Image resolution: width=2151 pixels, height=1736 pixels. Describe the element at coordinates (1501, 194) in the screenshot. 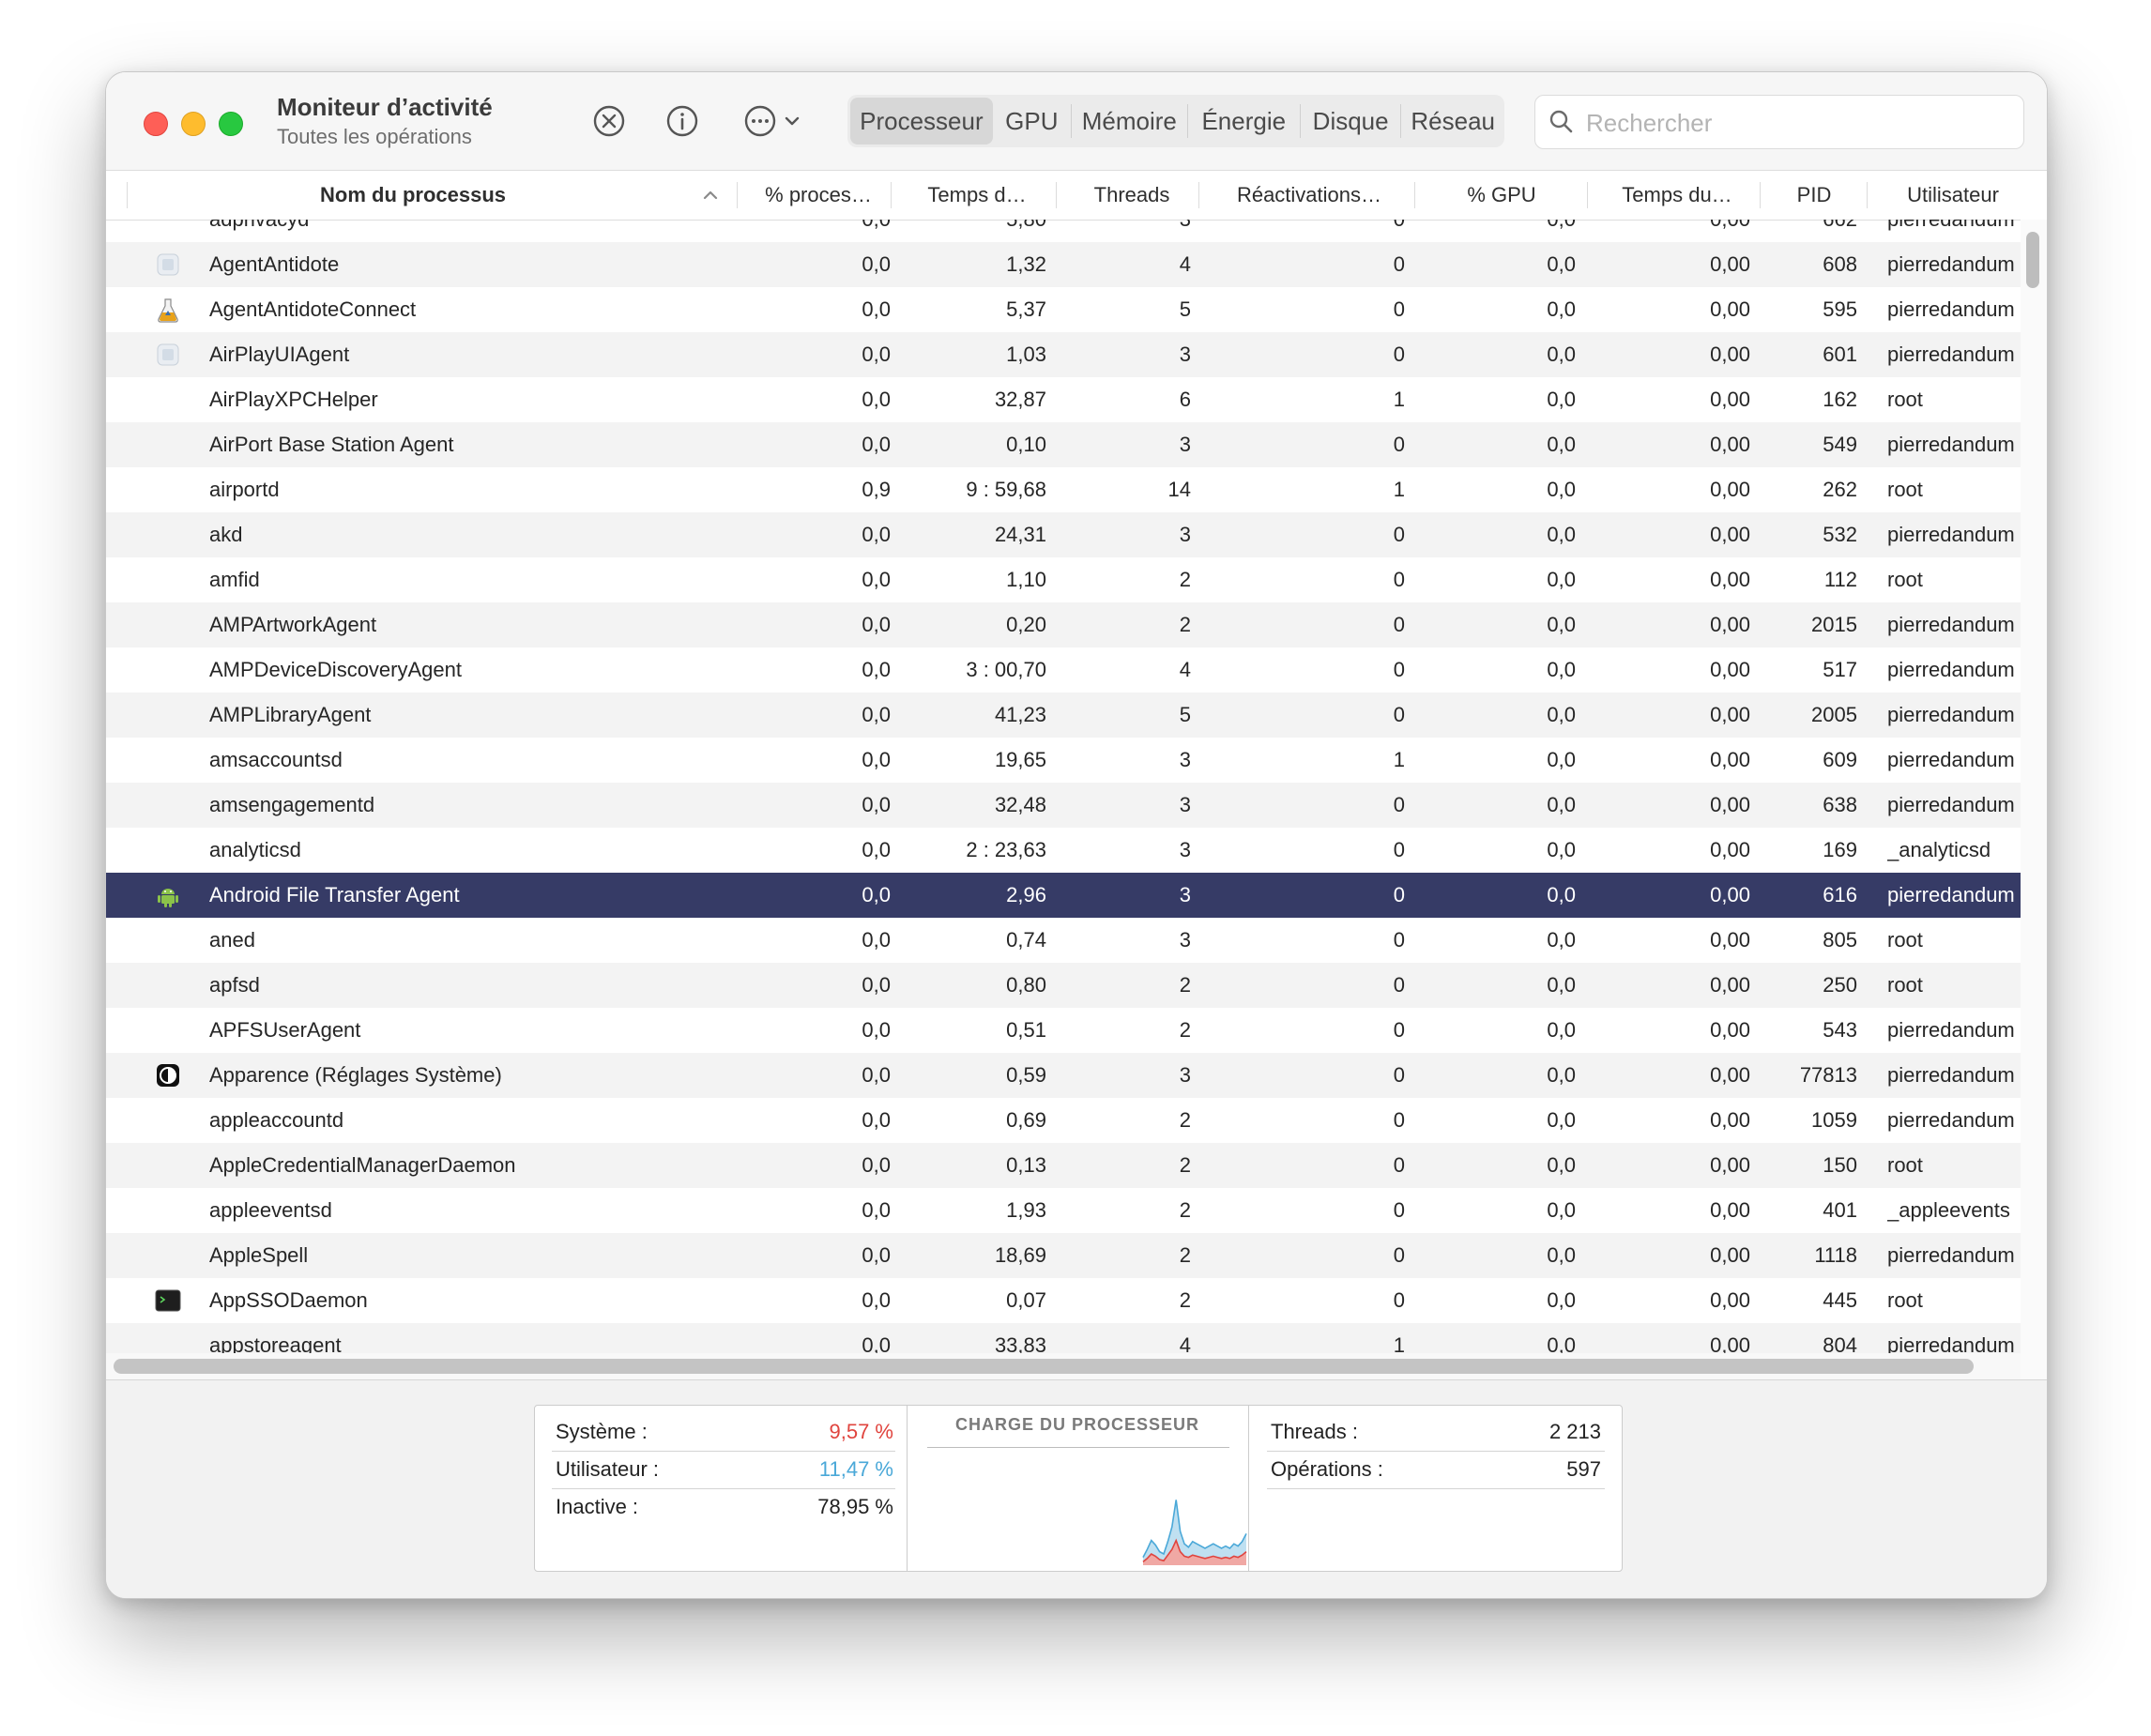

I see `column-header-gpu: % GPU` at that location.